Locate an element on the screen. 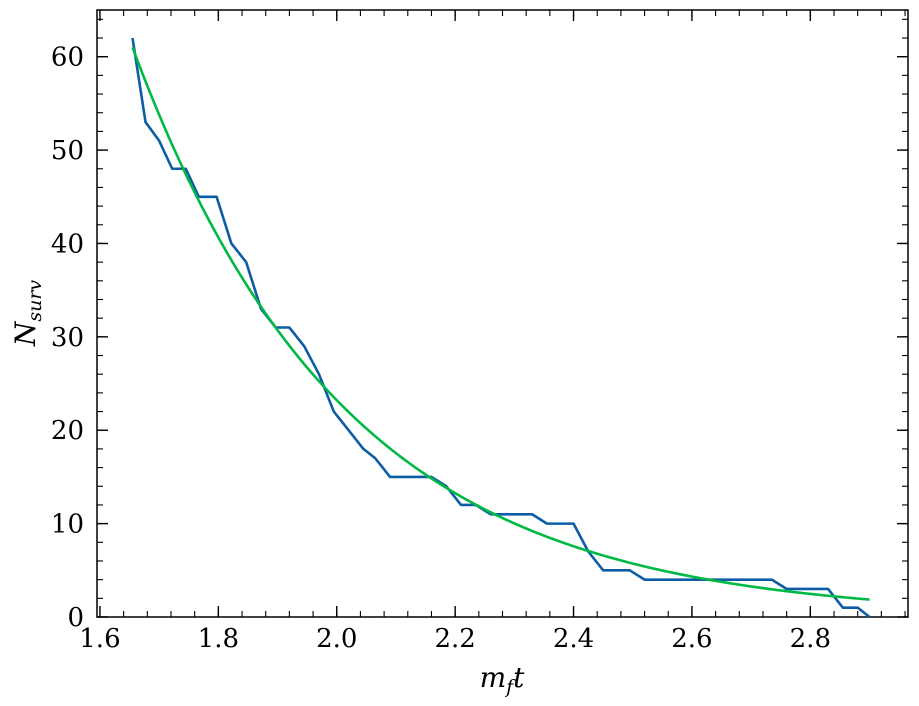  y-tick-label: 30 is located at coordinates (67, 338).